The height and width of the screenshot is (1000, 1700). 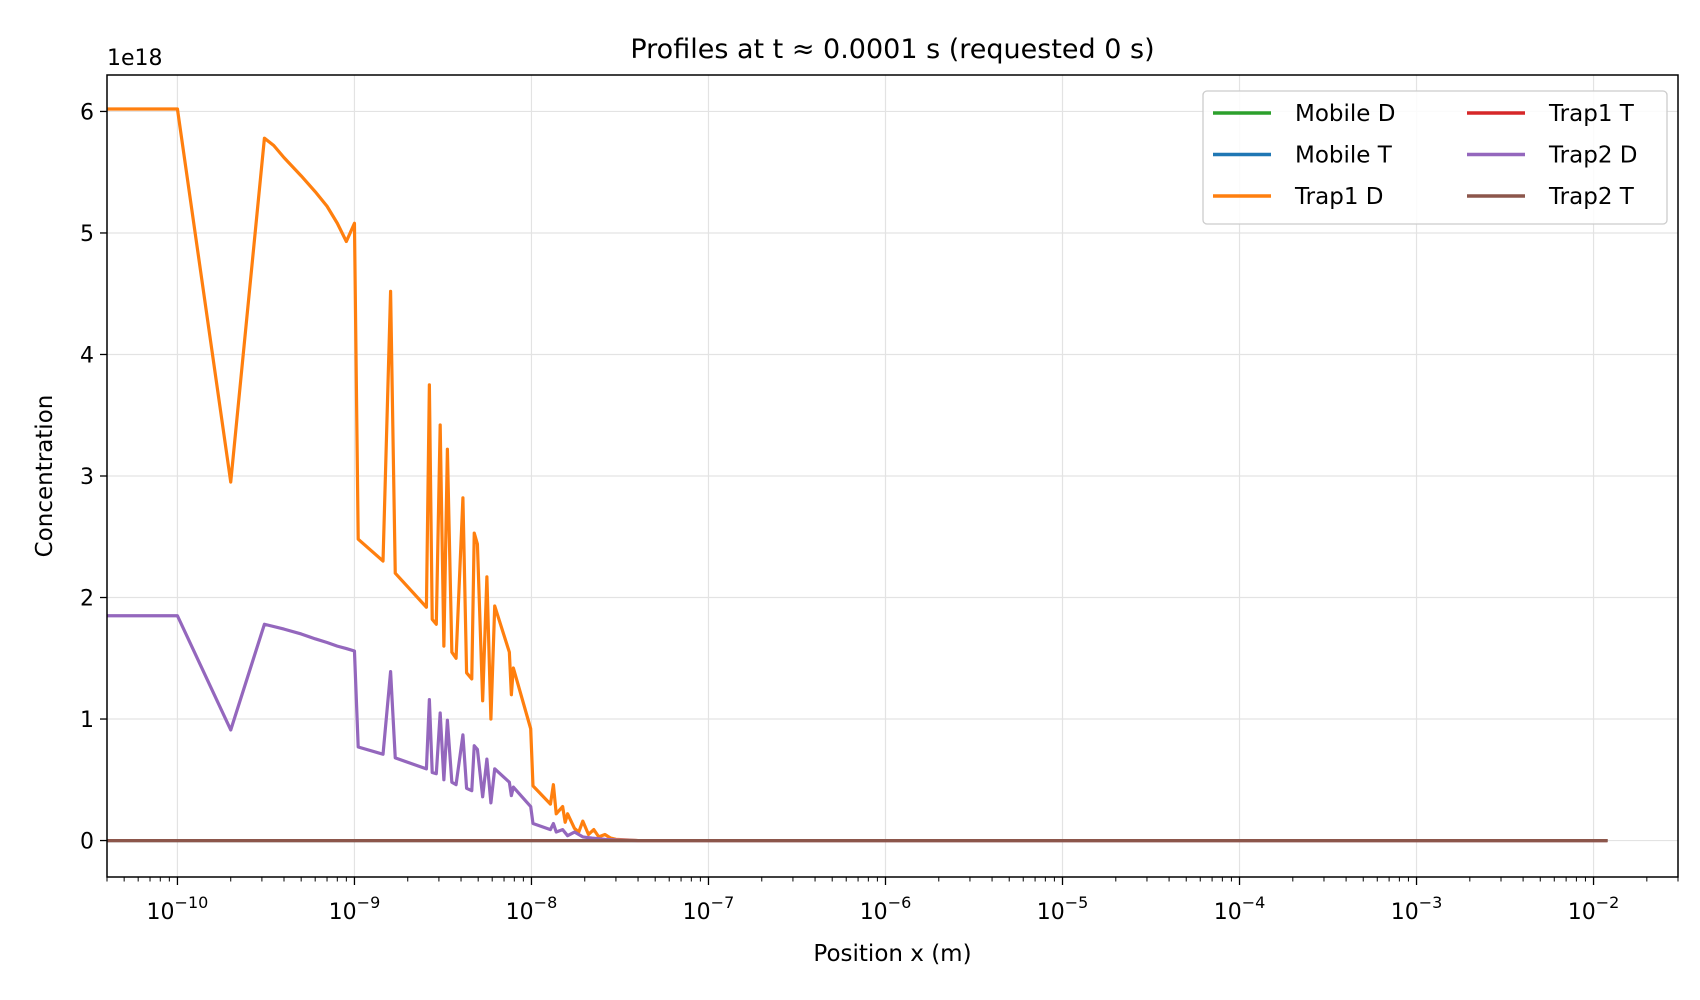 I want to click on y-axis-title: Concentration, so click(x=45, y=476).